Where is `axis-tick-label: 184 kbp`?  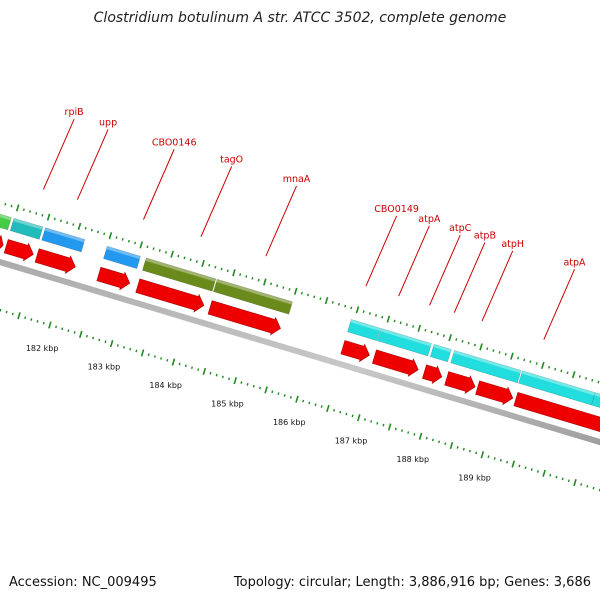 axis-tick-label: 184 kbp is located at coordinates (165, 385).